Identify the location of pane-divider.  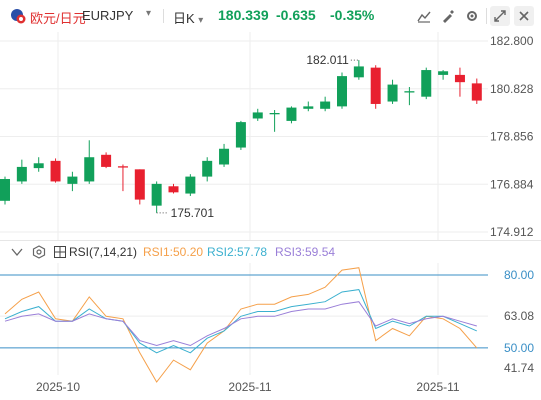
(270, 240).